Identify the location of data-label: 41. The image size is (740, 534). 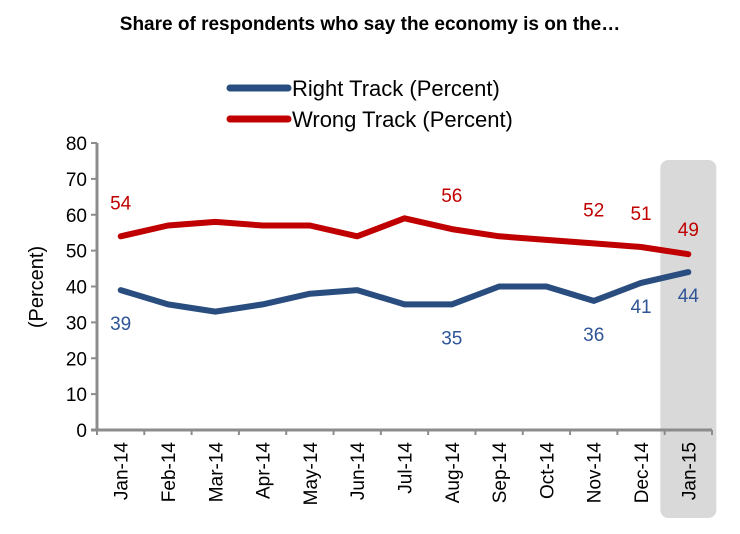
(640, 307).